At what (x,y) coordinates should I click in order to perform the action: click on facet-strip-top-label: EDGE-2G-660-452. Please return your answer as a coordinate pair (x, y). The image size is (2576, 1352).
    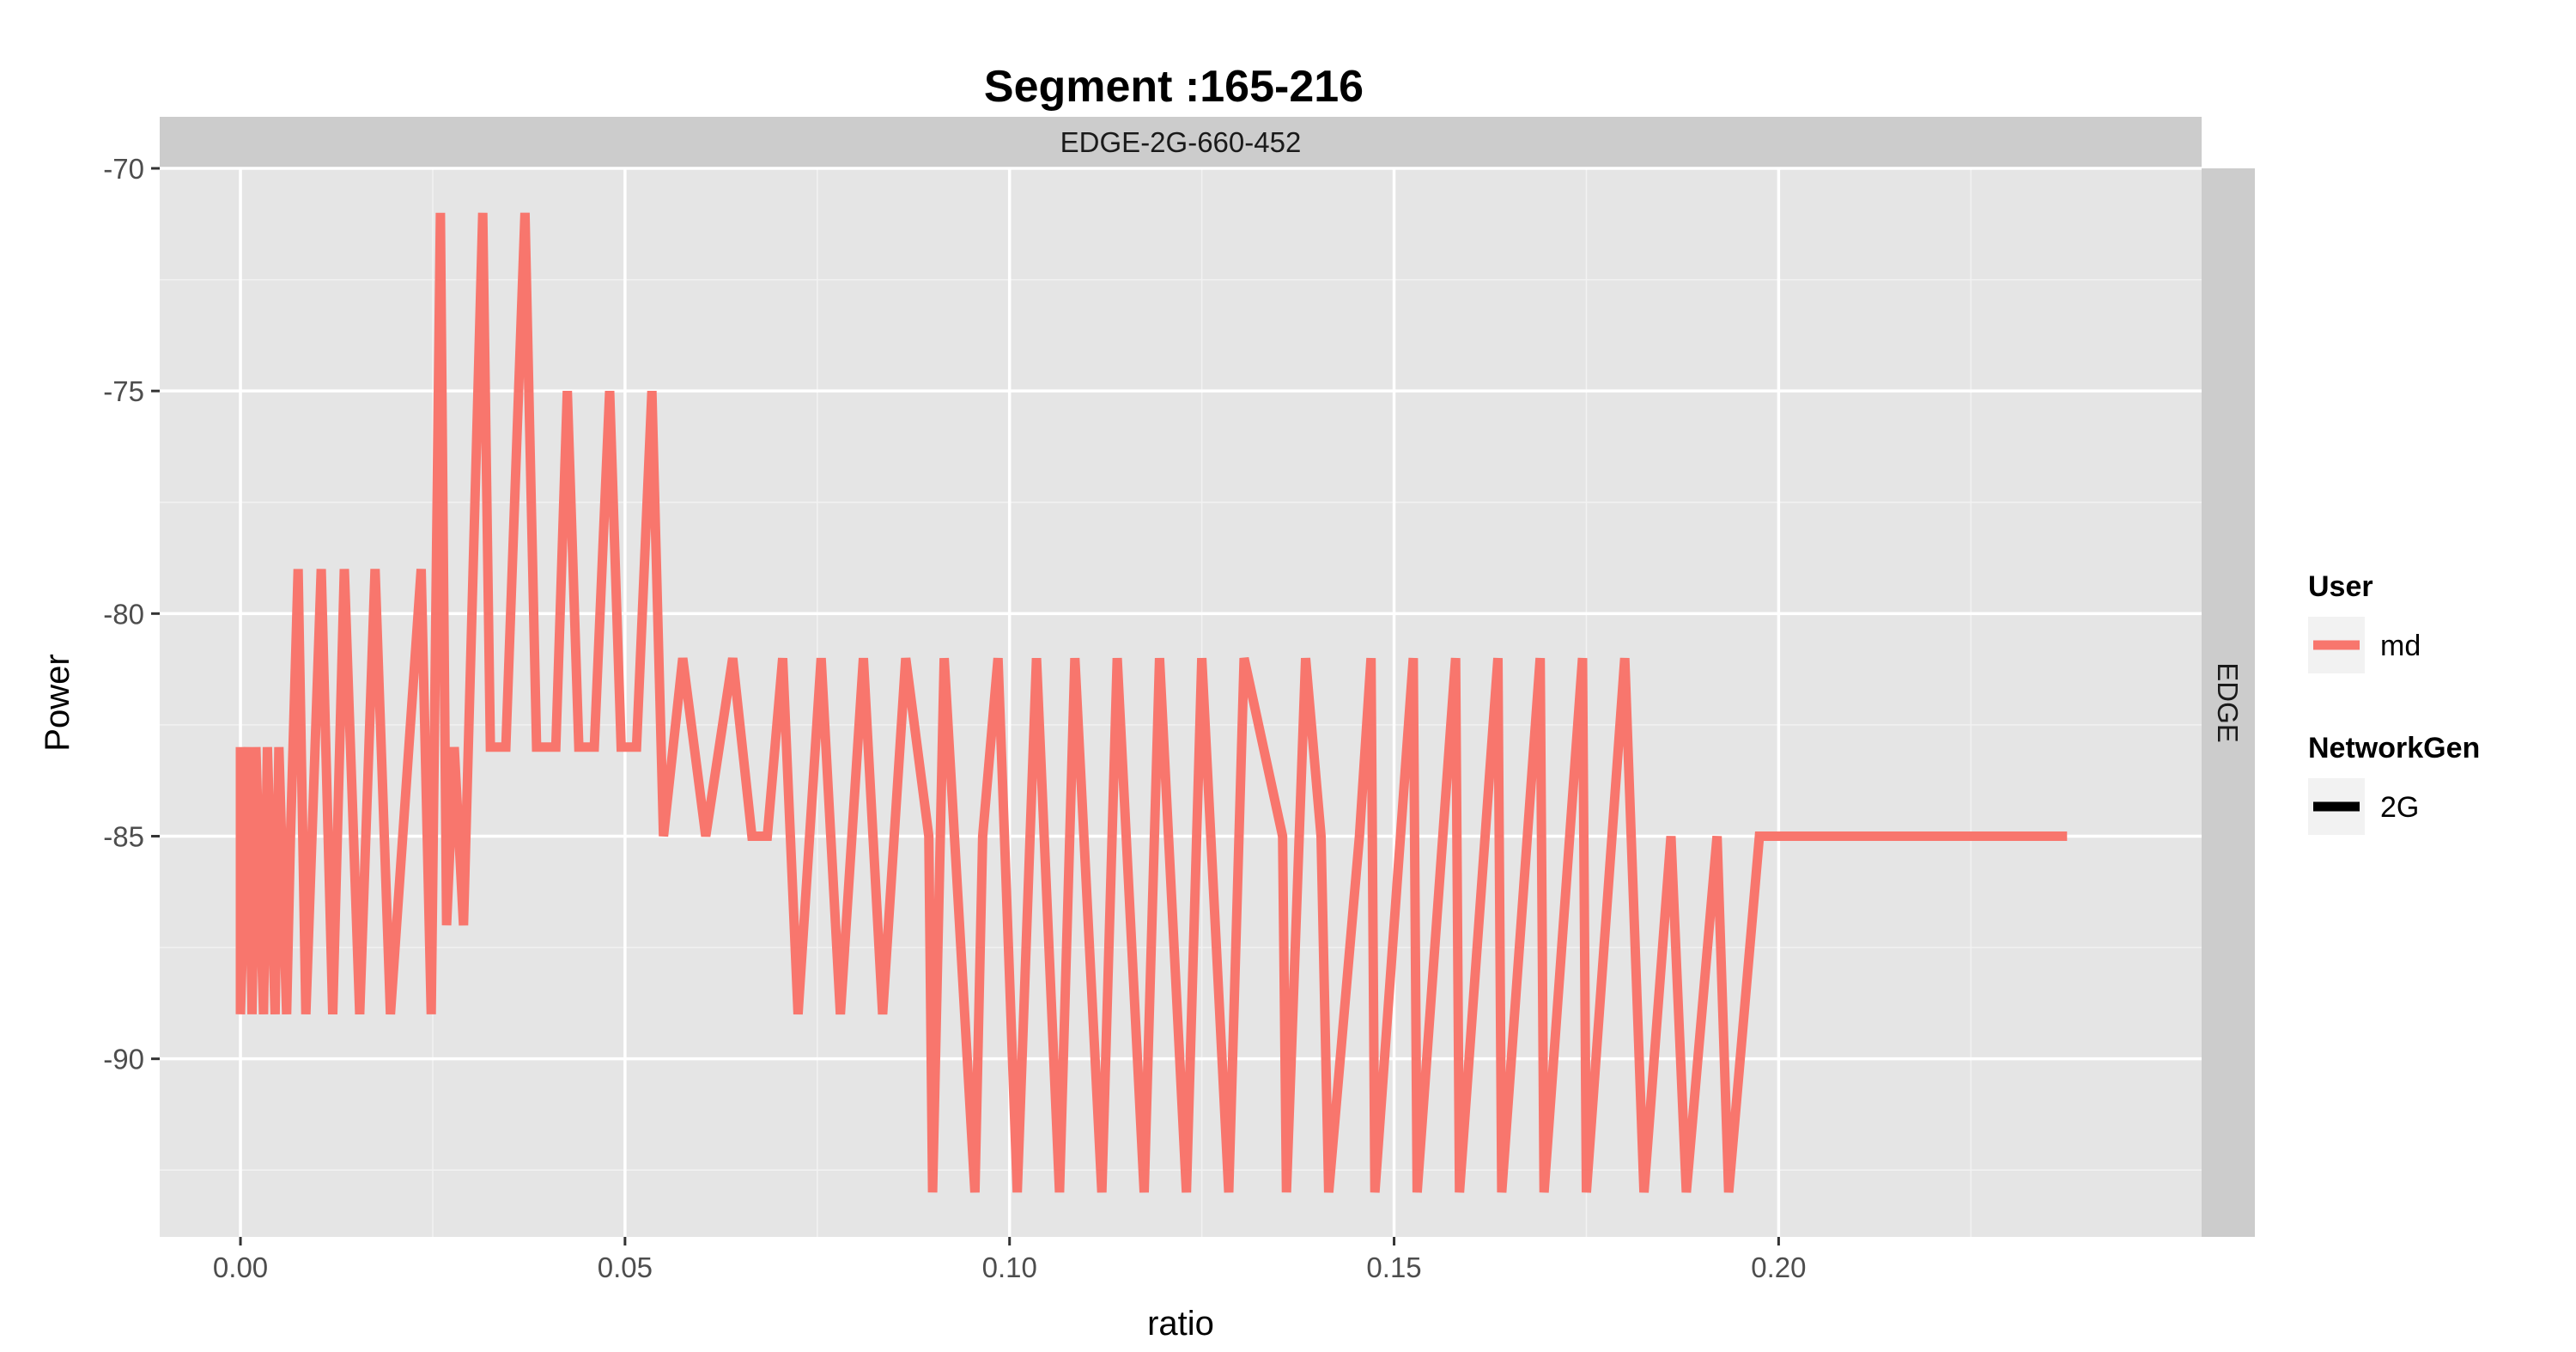
    Looking at the image, I should click on (1181, 142).